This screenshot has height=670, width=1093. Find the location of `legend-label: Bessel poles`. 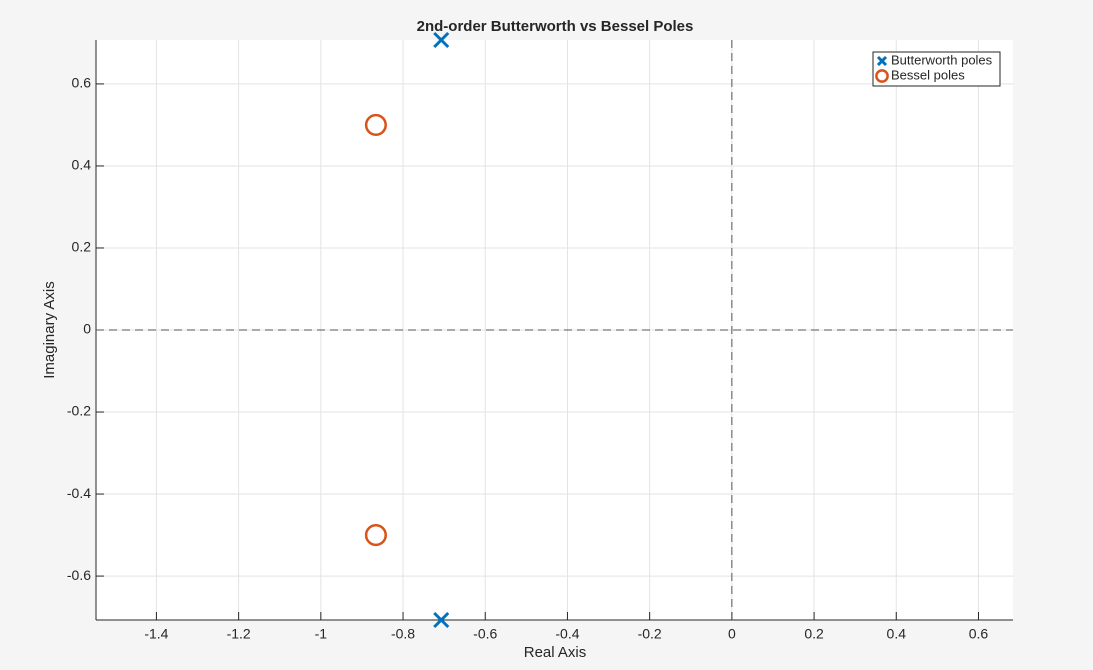

legend-label: Bessel poles is located at coordinates (928, 74).